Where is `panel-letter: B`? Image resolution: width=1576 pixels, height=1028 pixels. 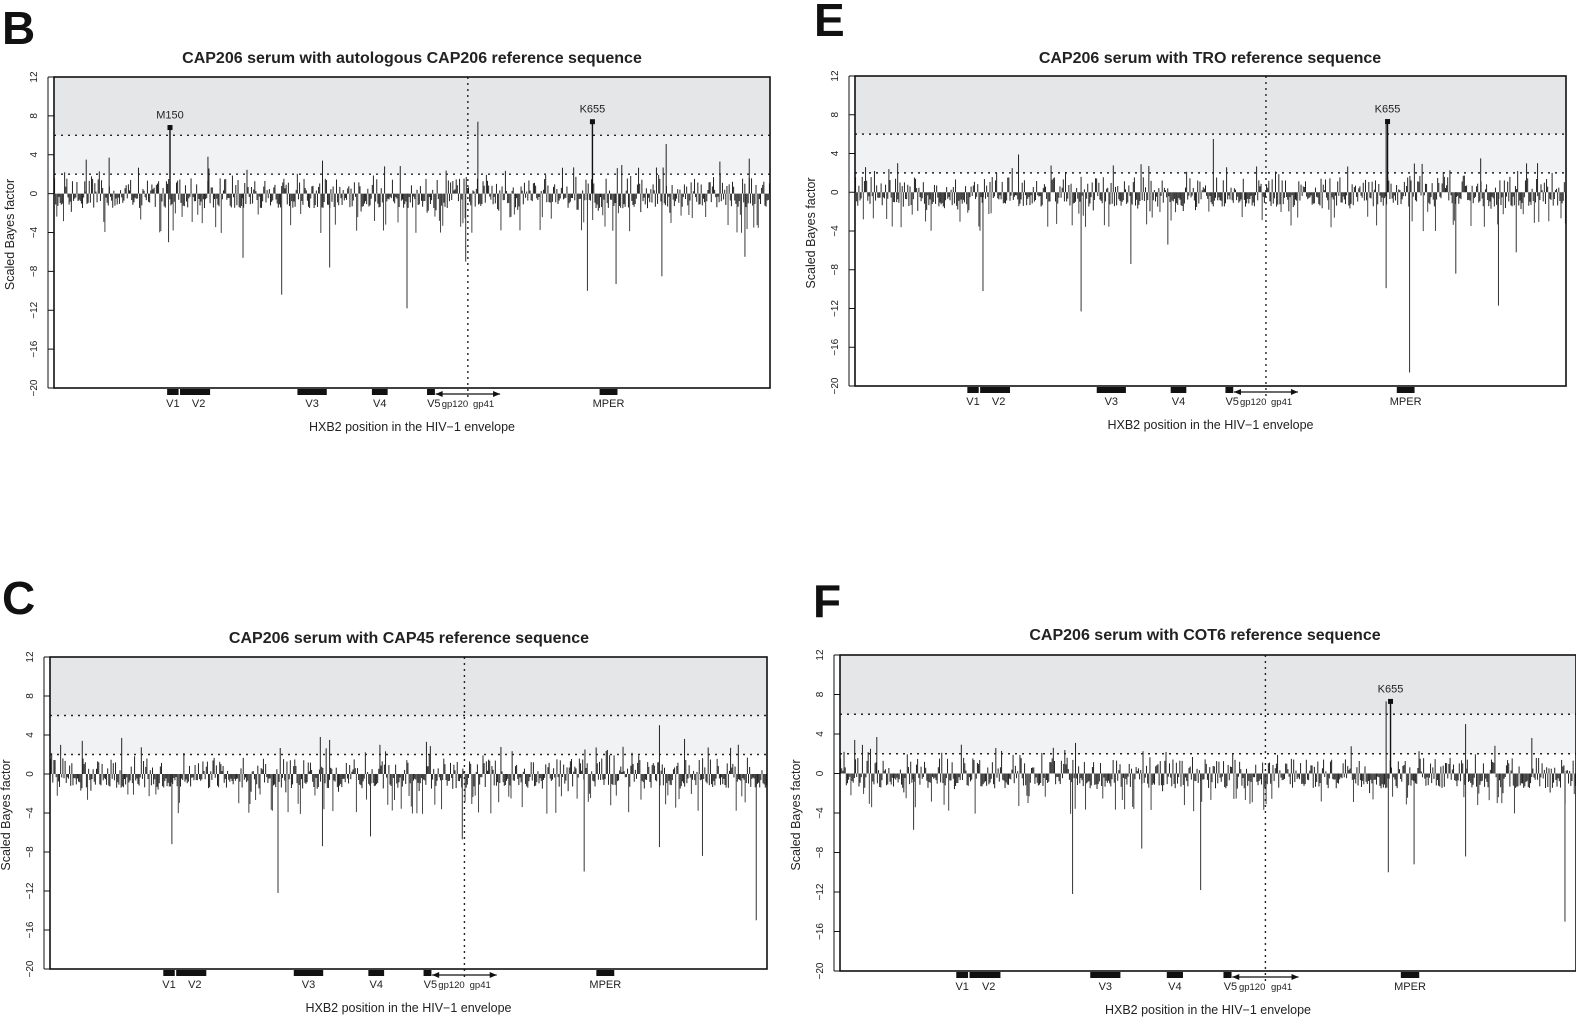 panel-letter: B is located at coordinates (18, 28).